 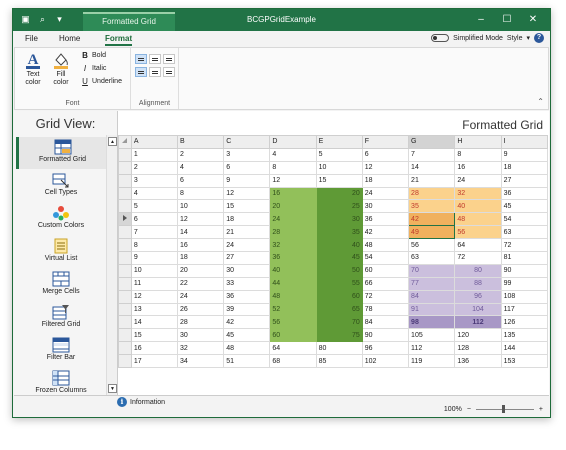 I want to click on grid-cell: 22, so click(x=201, y=283).